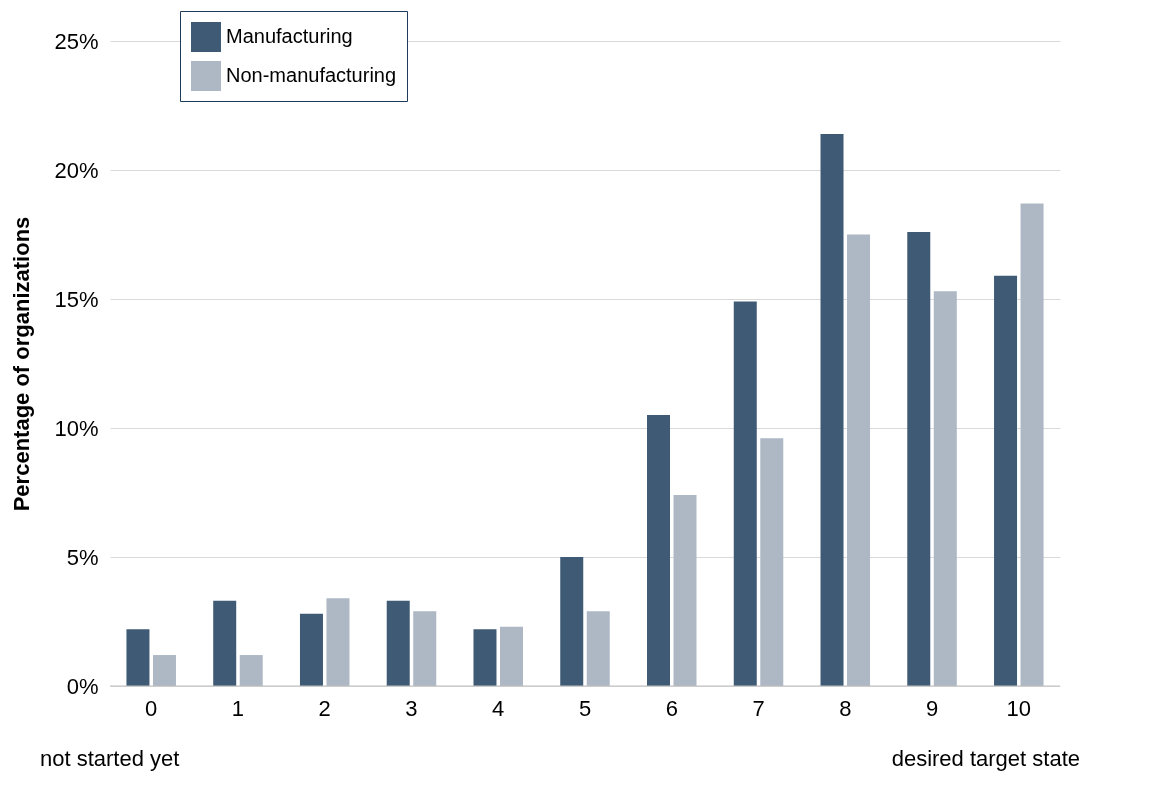  Describe the element at coordinates (76, 428) in the screenshot. I see `y-tick-label: 10%` at that location.